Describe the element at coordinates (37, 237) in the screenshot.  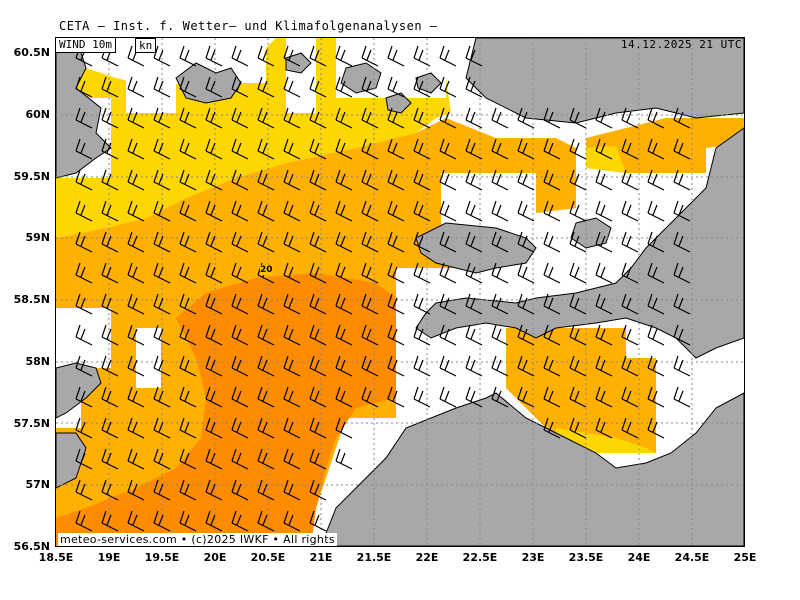
I see `lat-label: 59N` at that location.